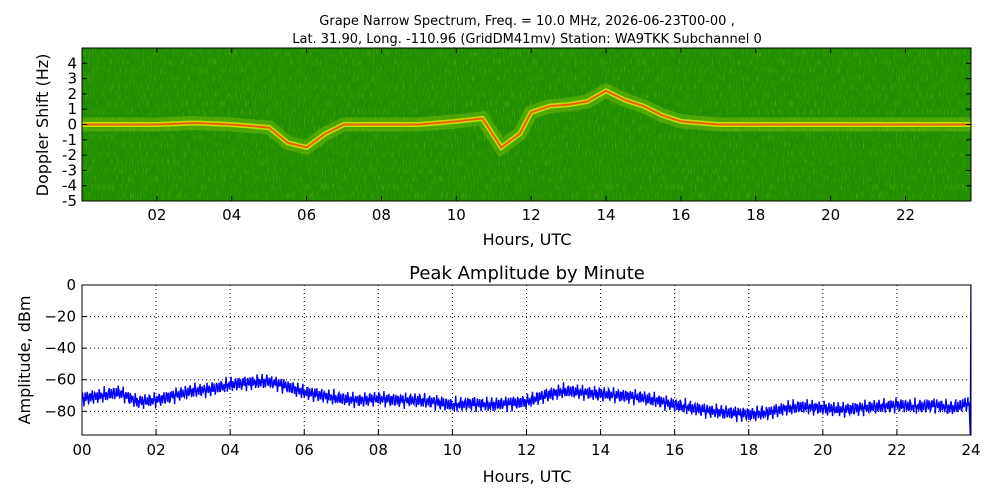 Image resolution: width=1000 pixels, height=500 pixels. What do you see at coordinates (231, 215) in the screenshot?
I see `spectrogram-x-tick-label: 04` at bounding box center [231, 215].